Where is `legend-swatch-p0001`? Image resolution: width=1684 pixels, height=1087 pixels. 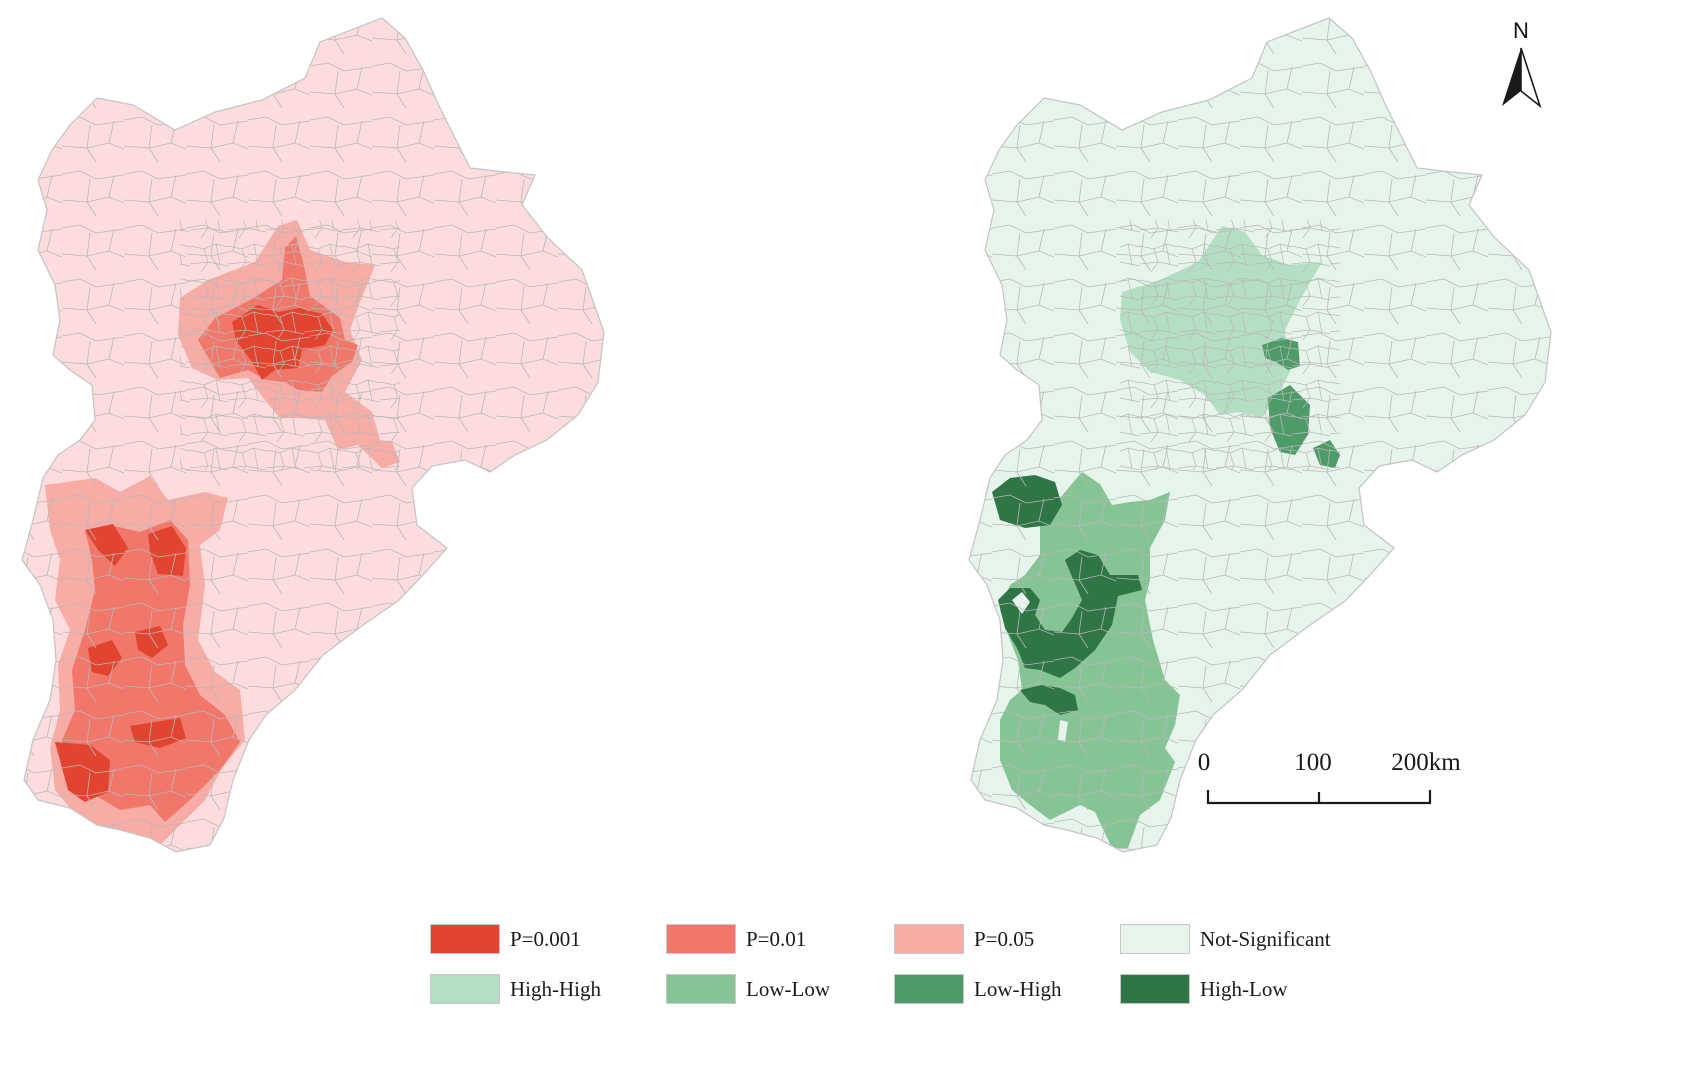
legend-swatch-p0001 is located at coordinates (465, 939).